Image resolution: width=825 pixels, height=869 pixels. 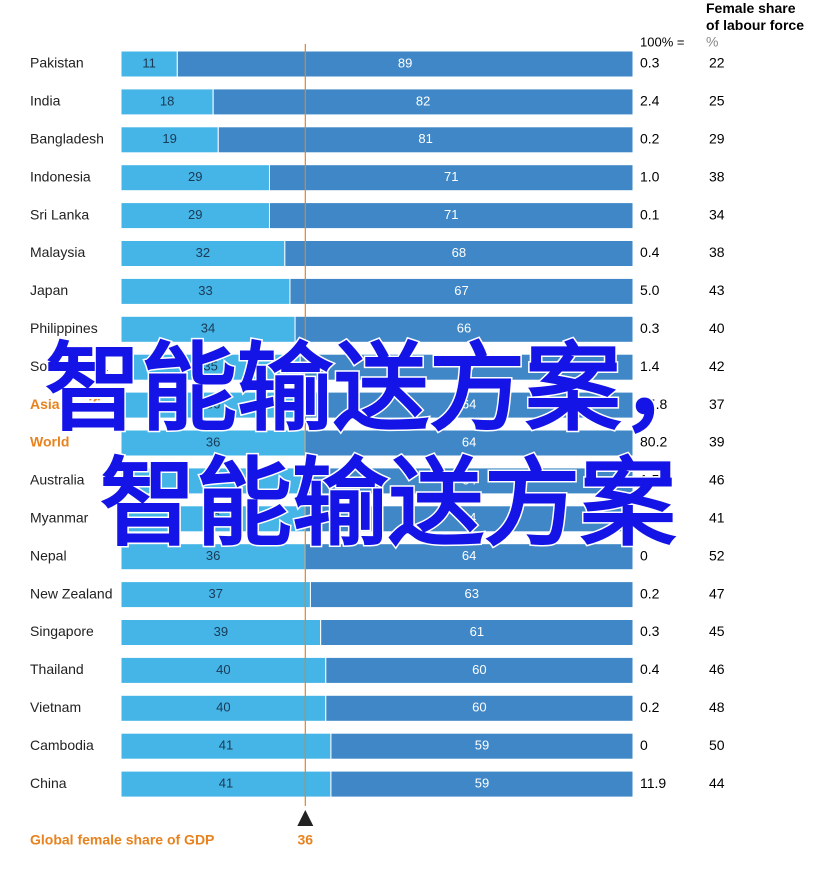 I want to click on bar-label: 65, so click(x=466, y=366).